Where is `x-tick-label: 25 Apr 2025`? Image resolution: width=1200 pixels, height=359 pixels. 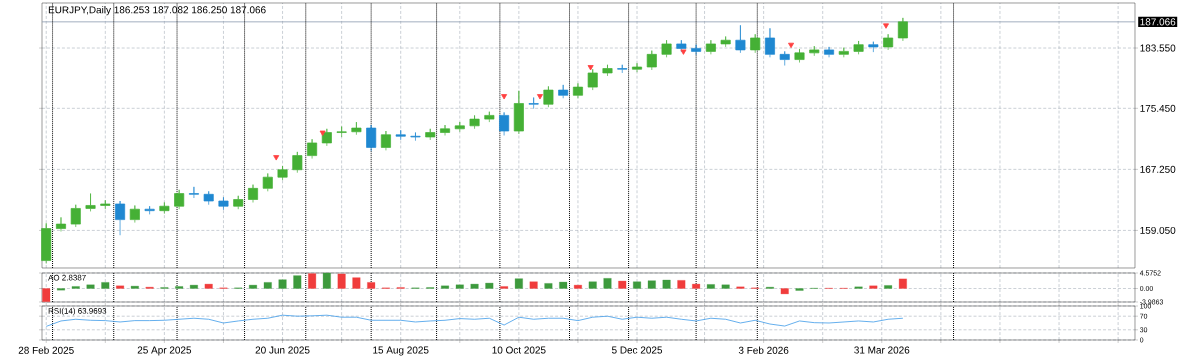
x-tick-label: 25 Apr 2025 is located at coordinates (164, 351).